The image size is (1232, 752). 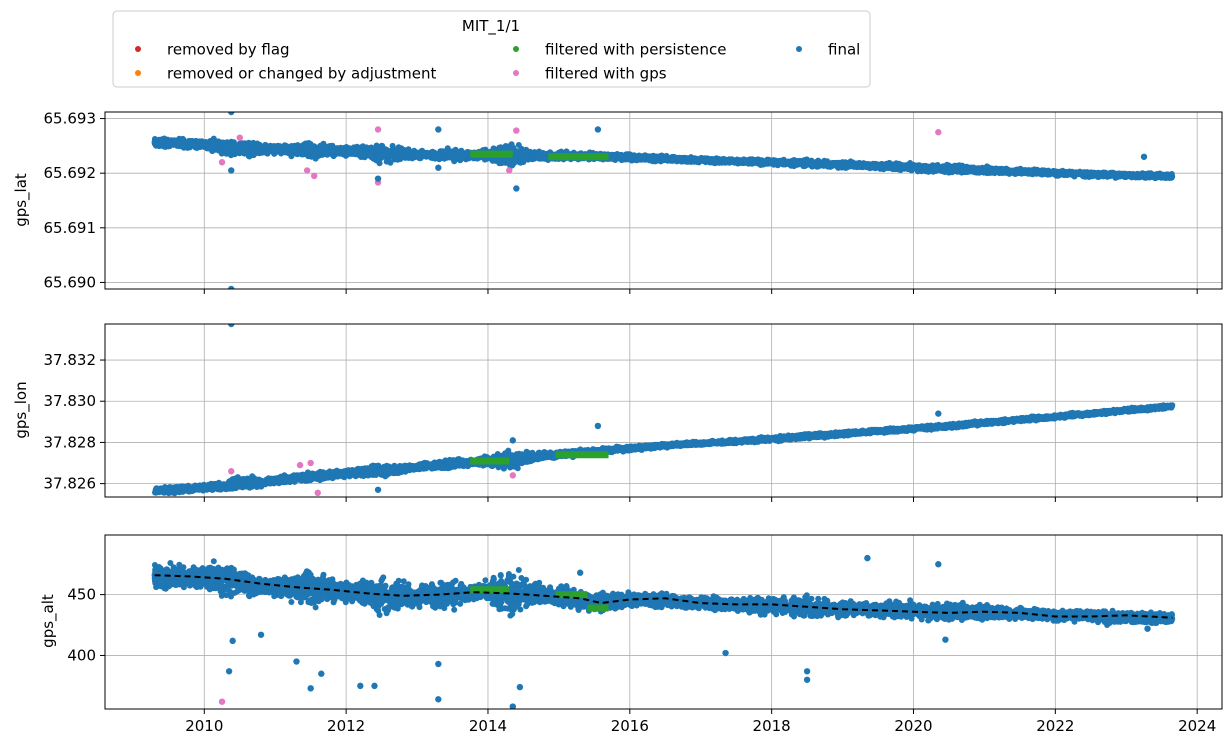 I want to click on legend-marker-removed-or-changed-by-adjustment, so click(x=138, y=73).